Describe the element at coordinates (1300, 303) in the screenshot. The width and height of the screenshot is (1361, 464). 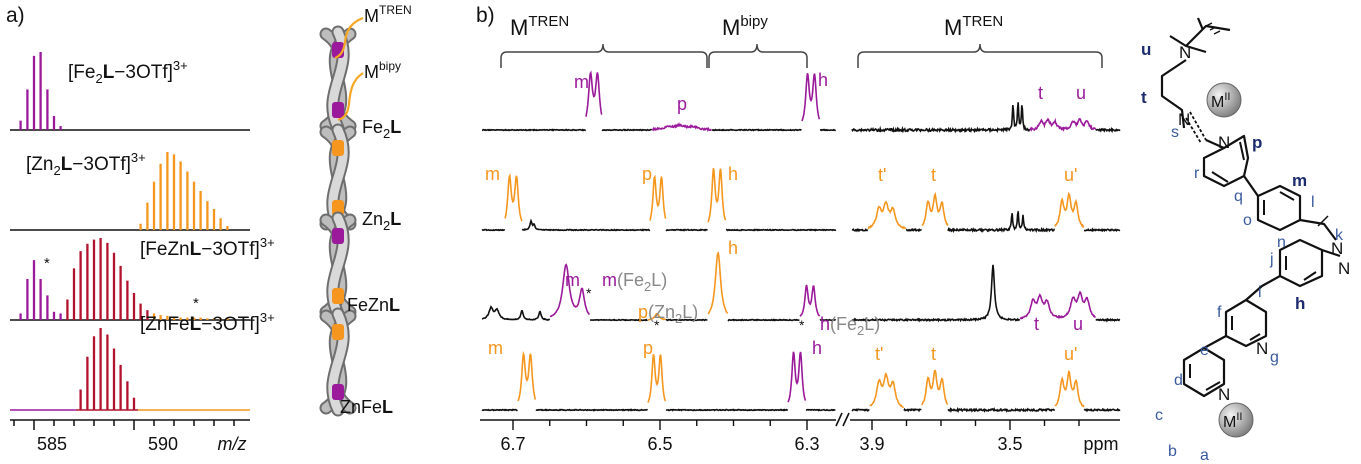
I see `proton-label-bold: h` at that location.